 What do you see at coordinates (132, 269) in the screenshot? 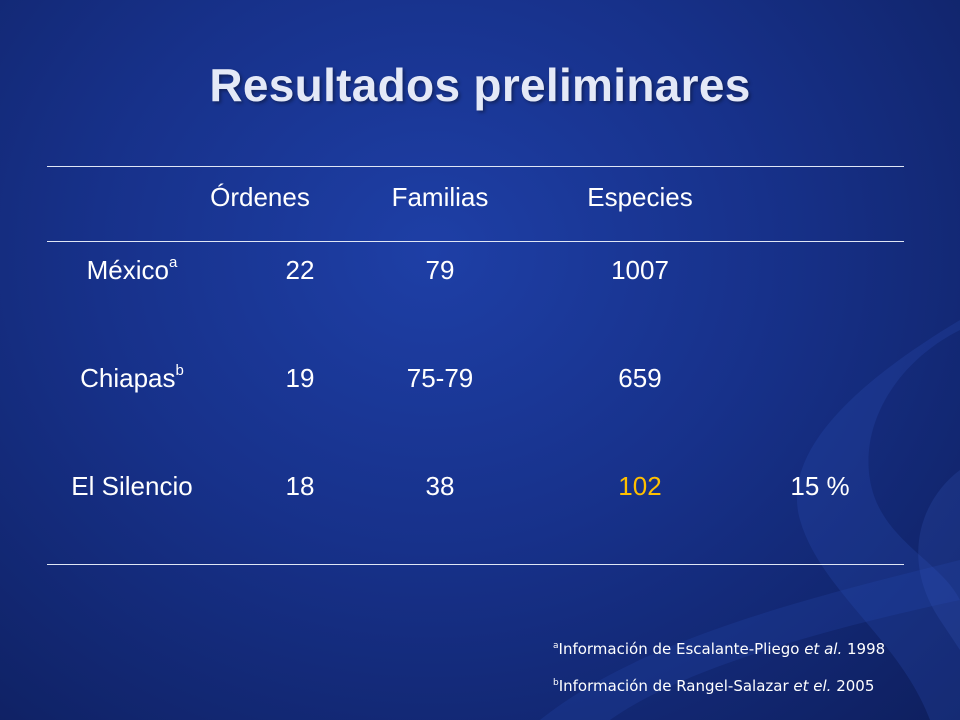
I see `row-region-mexico: Méxicoa` at bounding box center [132, 269].